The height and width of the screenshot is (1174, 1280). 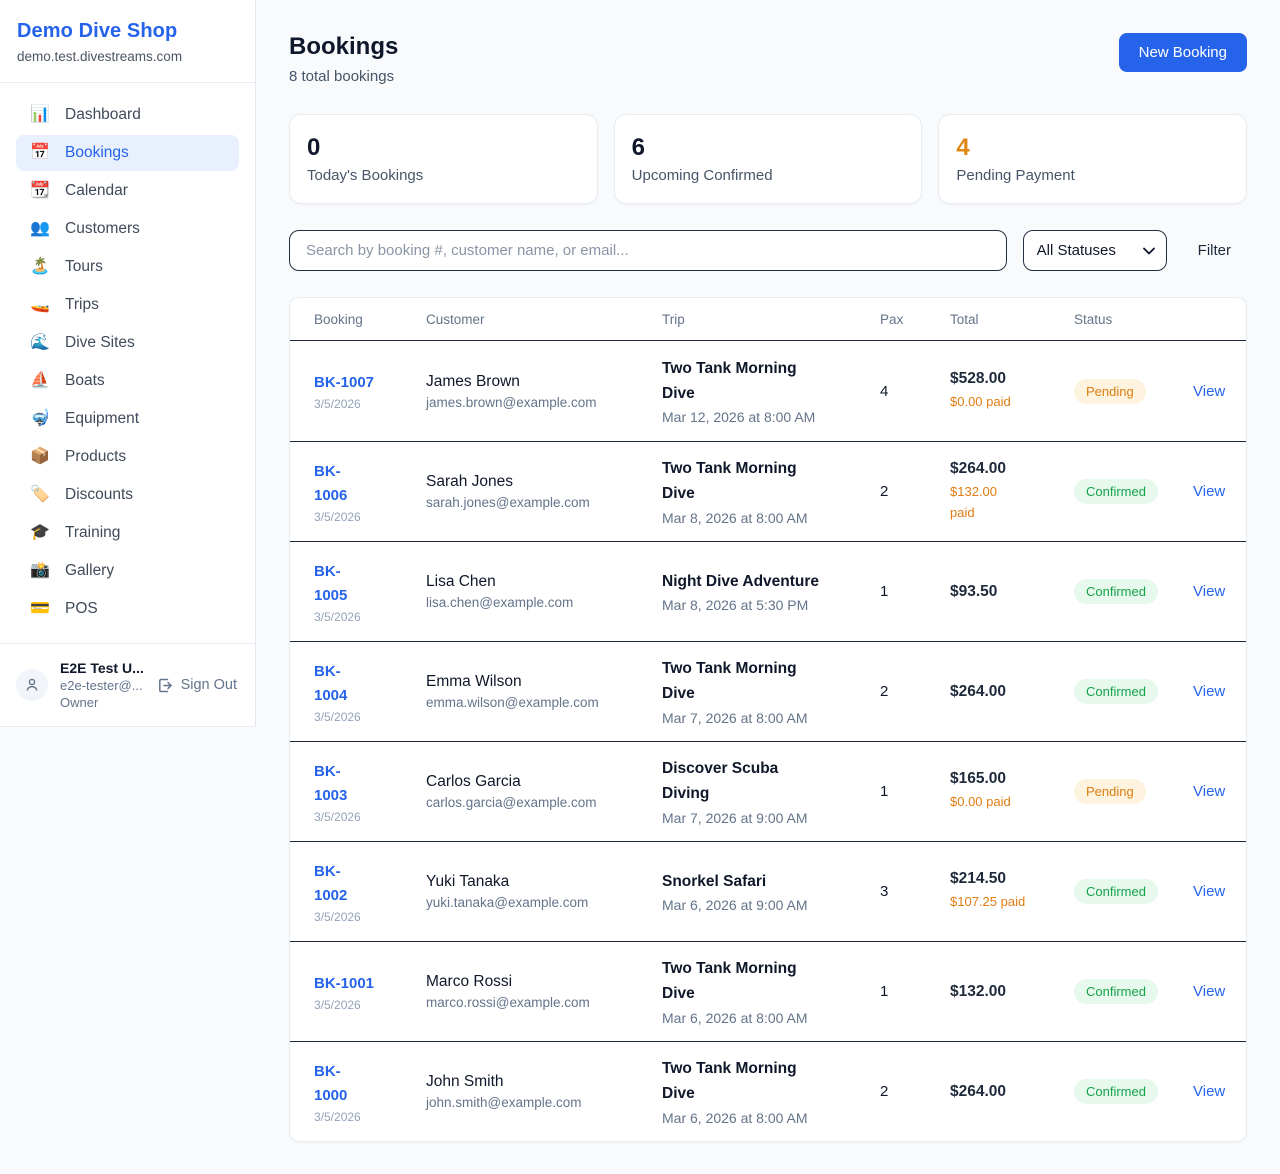 I want to click on booking-id-link: BK-1001, so click(x=344, y=983).